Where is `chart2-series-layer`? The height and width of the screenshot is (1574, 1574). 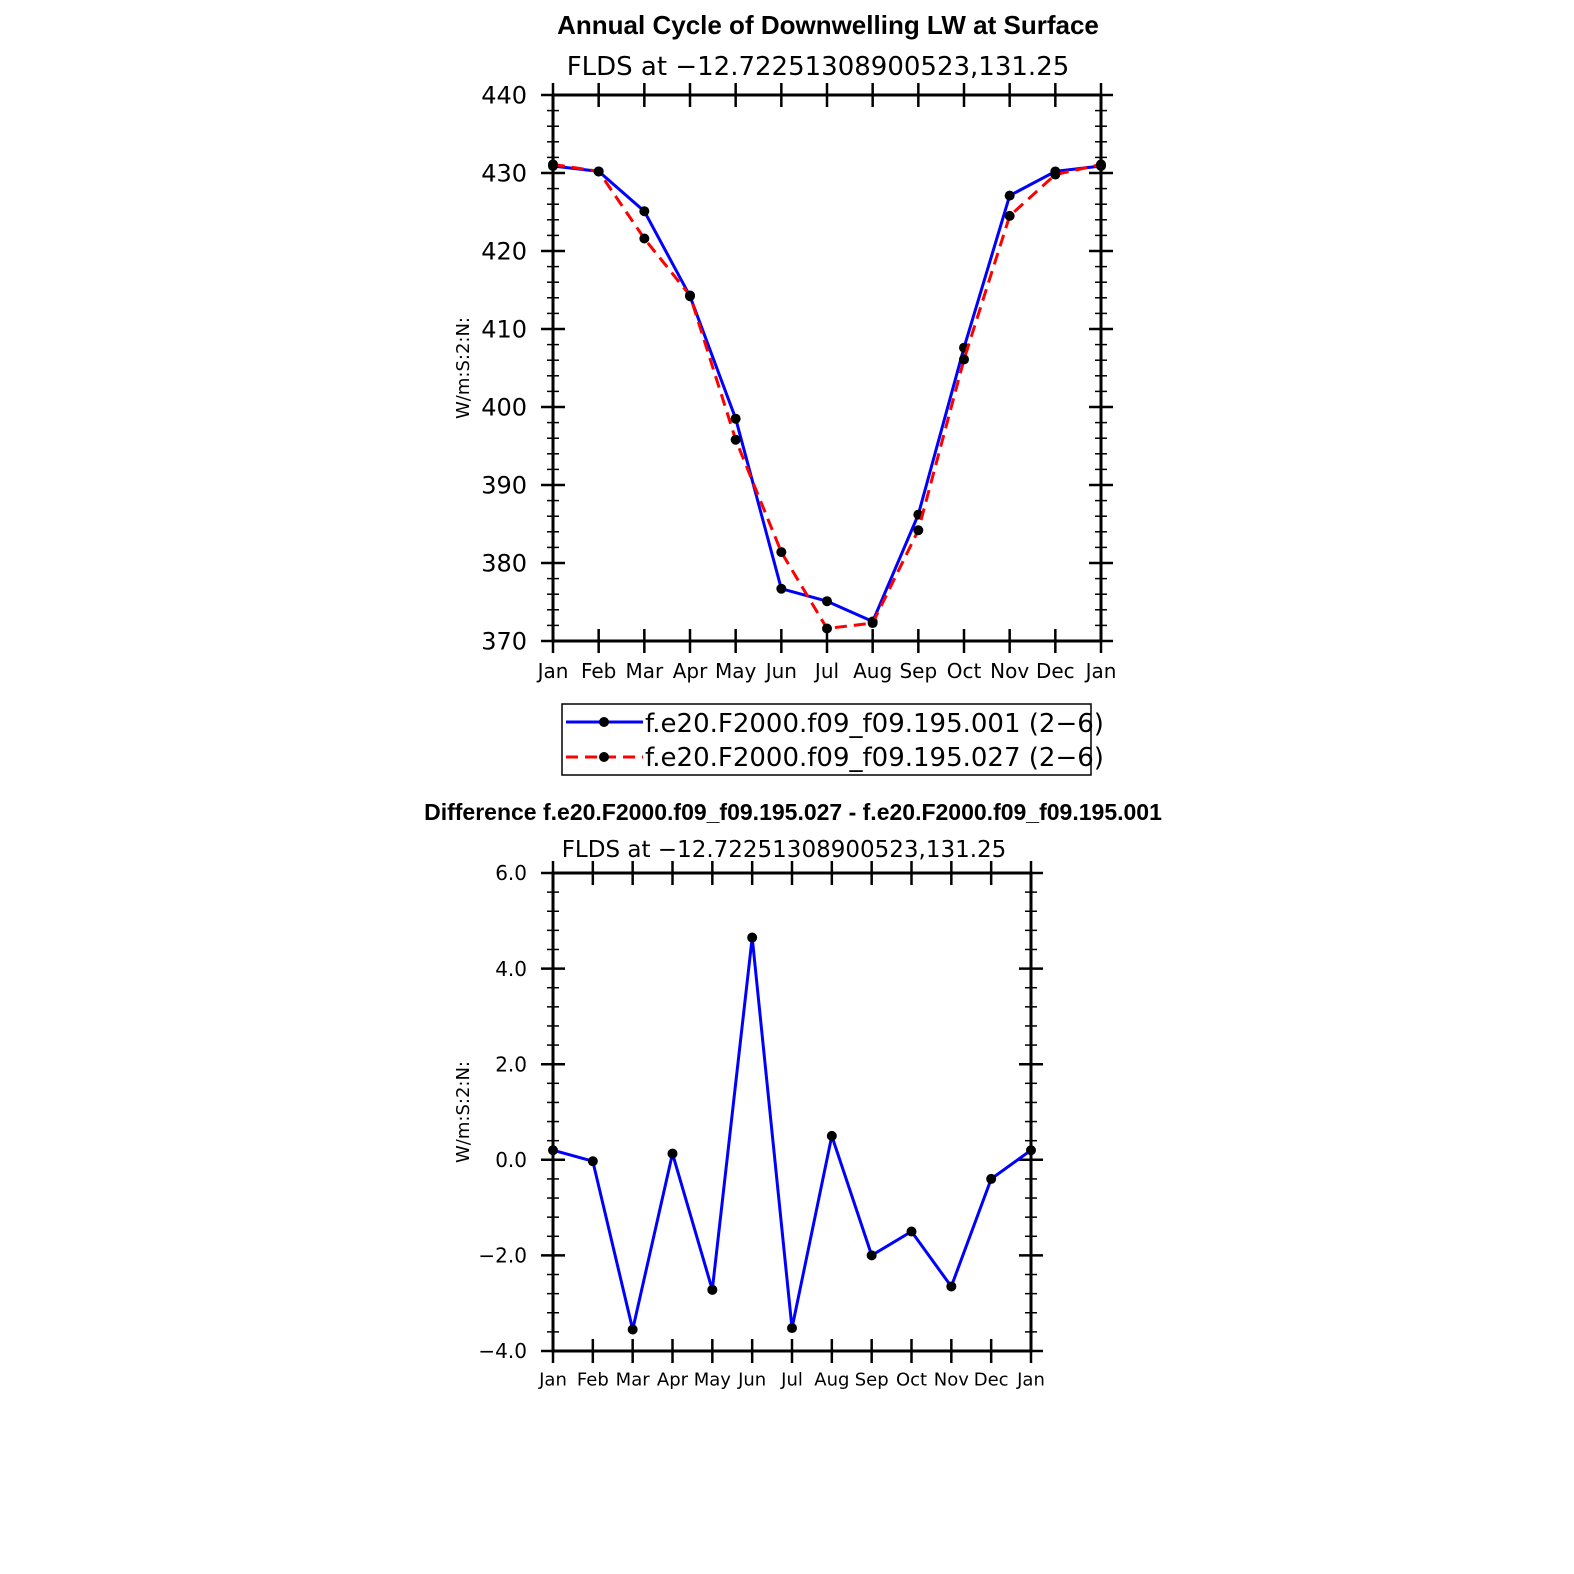 chart2-series-layer is located at coordinates (792, 1133).